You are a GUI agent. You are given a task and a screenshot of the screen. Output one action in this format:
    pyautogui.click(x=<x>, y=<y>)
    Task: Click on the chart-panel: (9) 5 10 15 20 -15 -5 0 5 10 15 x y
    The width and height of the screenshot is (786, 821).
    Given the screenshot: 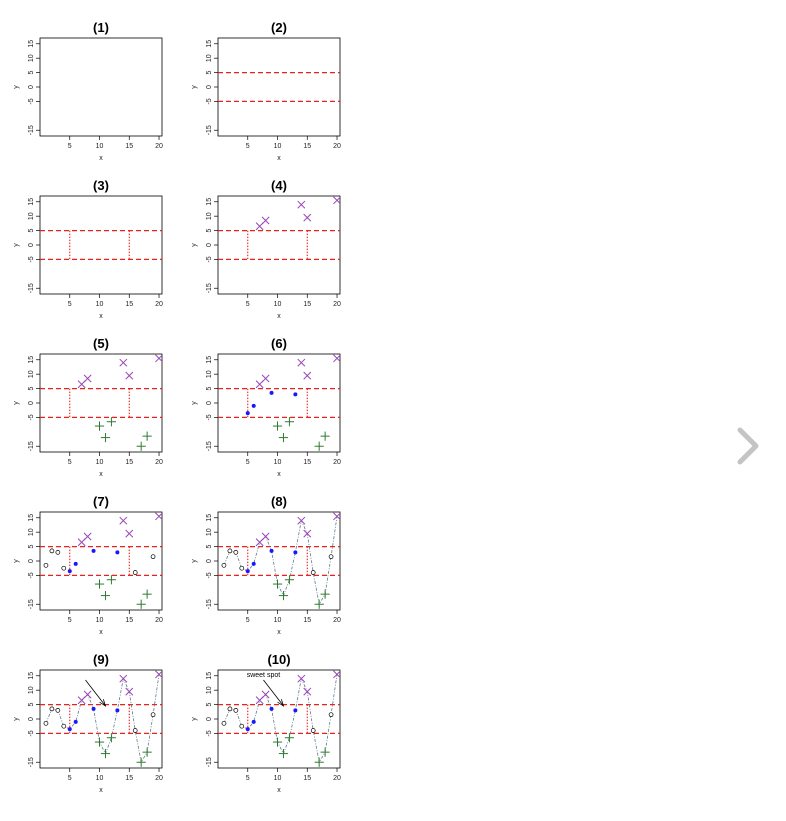 What is the action you would take?
    pyautogui.click(x=93, y=713)
    